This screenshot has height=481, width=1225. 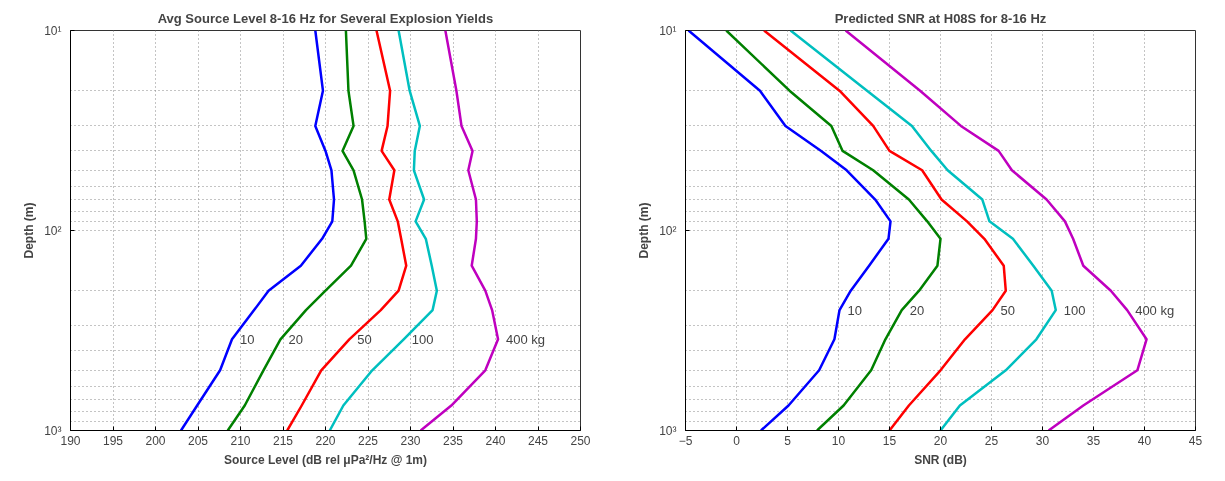 What do you see at coordinates (1195, 440) in the screenshot?
I see `x-tick-label: 45` at bounding box center [1195, 440].